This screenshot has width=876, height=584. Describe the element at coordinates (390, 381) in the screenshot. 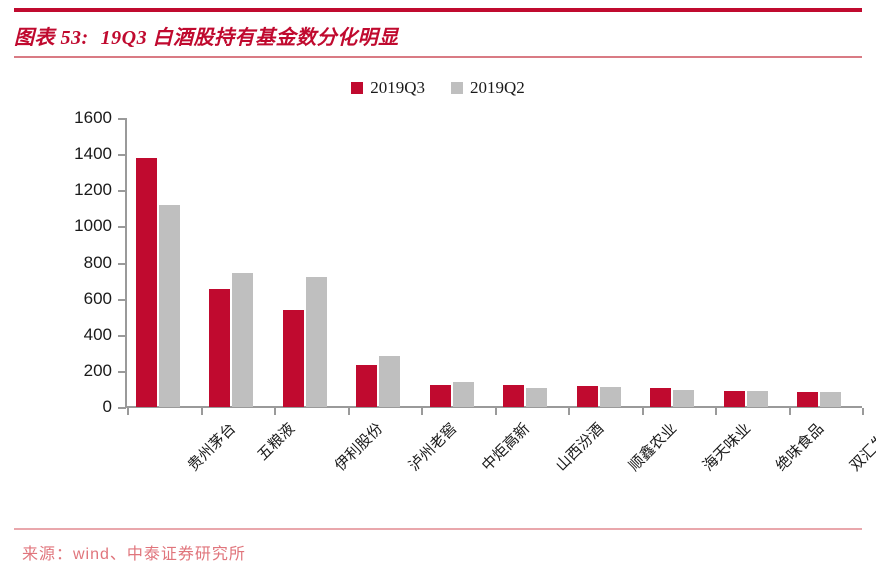

I see `bar-2019Q2-泸州老窖` at that location.